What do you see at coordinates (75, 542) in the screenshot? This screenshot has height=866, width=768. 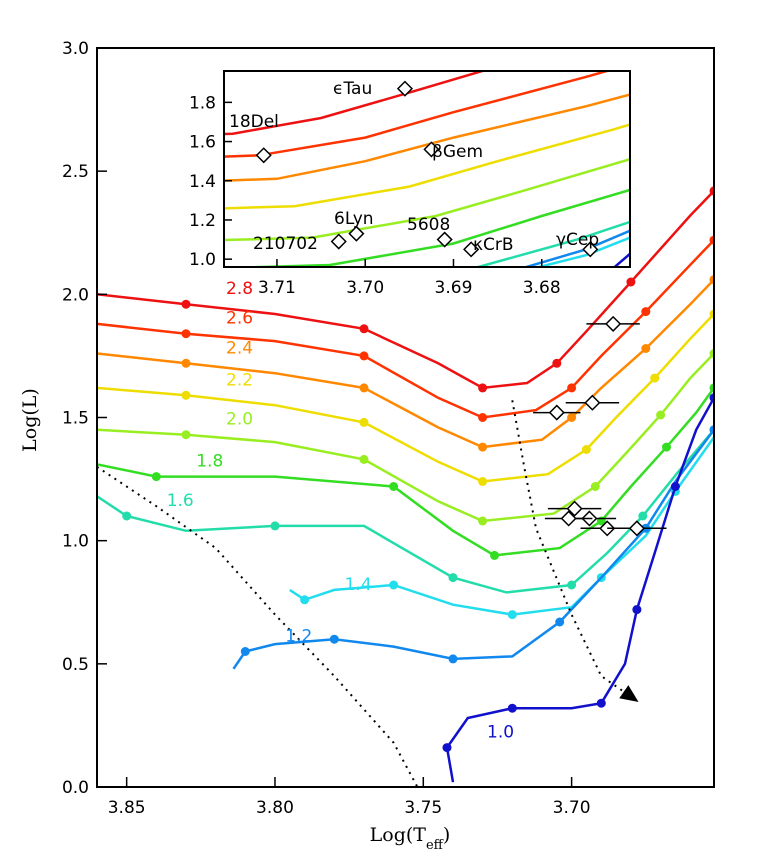 I see `y-tick-label: 1.0` at bounding box center [75, 542].